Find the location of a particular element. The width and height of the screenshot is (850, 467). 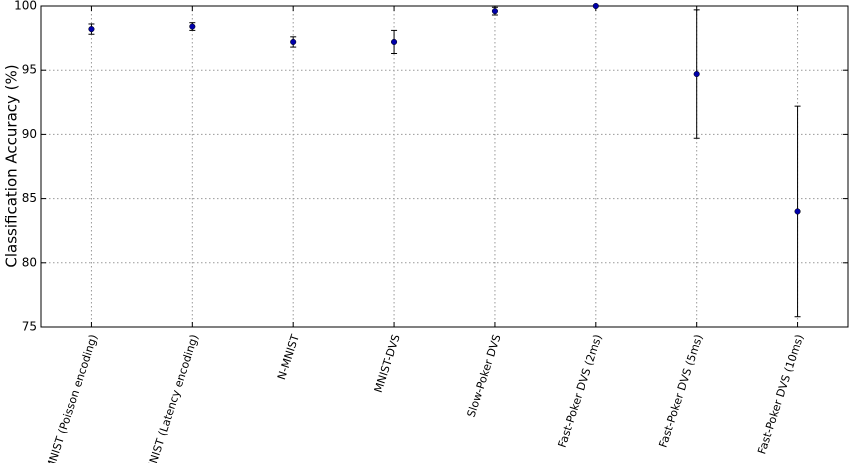

x-tick-label: Fast-Poker DVS (2ms) is located at coordinates (580, 391).